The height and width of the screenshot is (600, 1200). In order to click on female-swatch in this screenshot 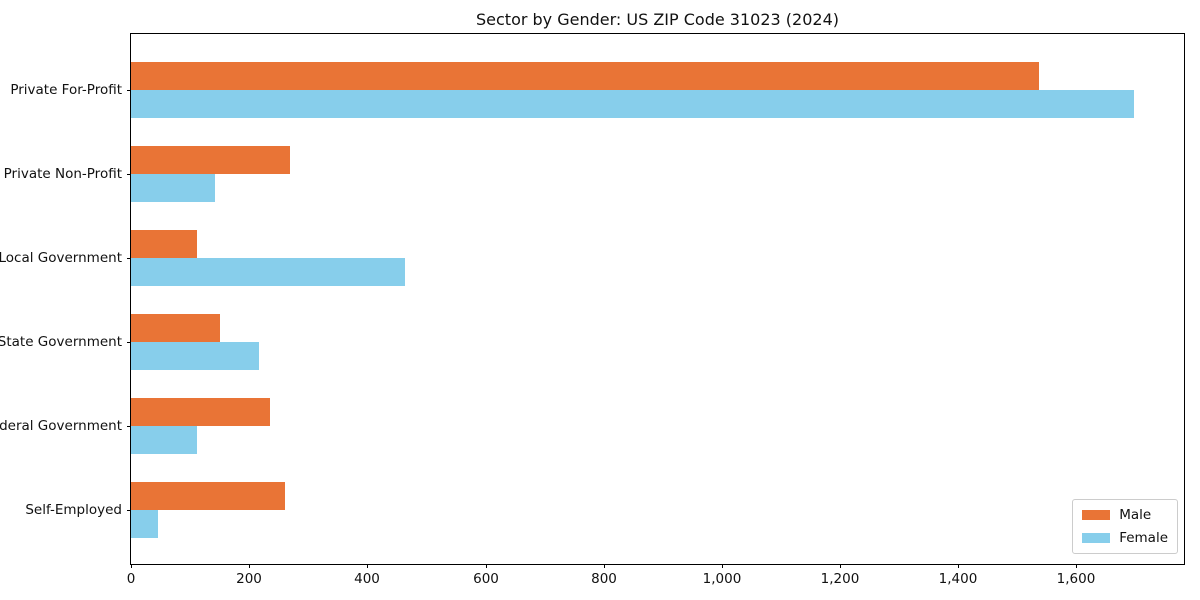, I will do `click(1096, 538)`.